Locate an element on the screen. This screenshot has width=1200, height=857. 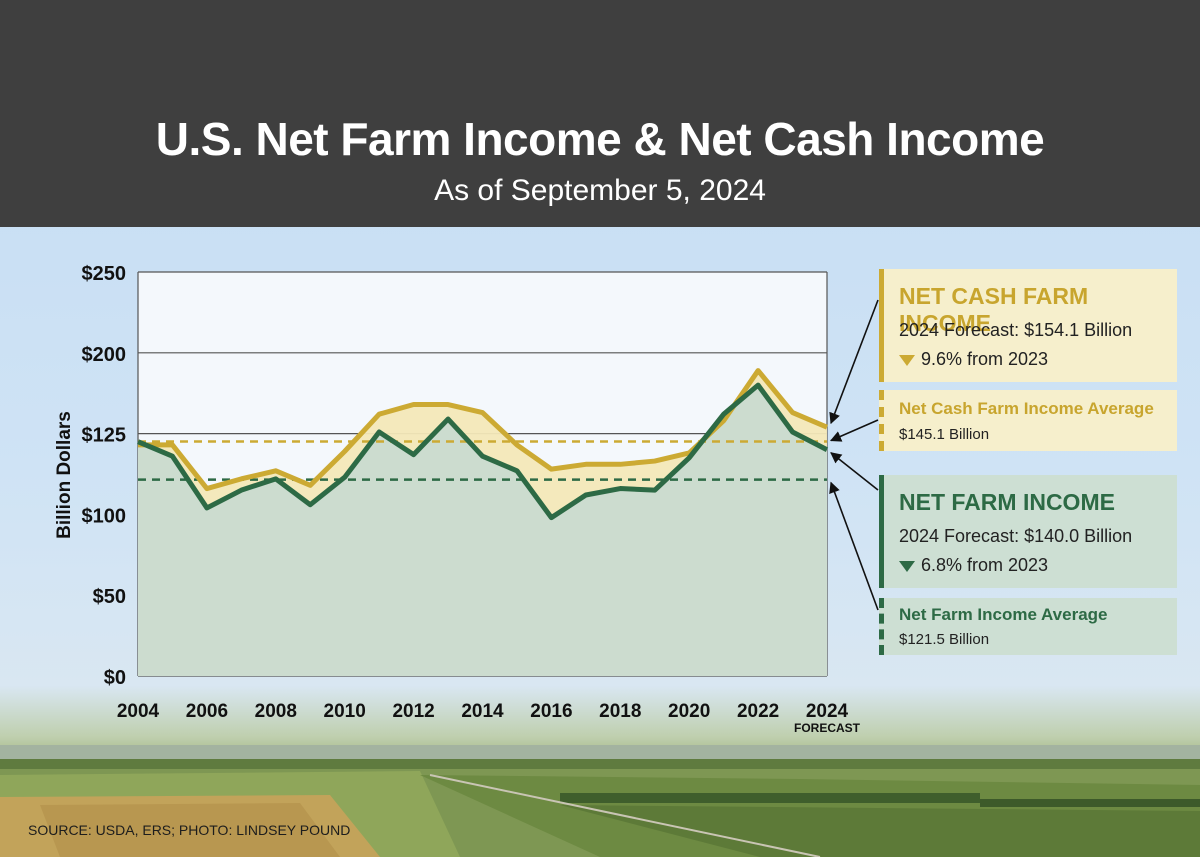
series-lines is located at coordinates (483, 444).